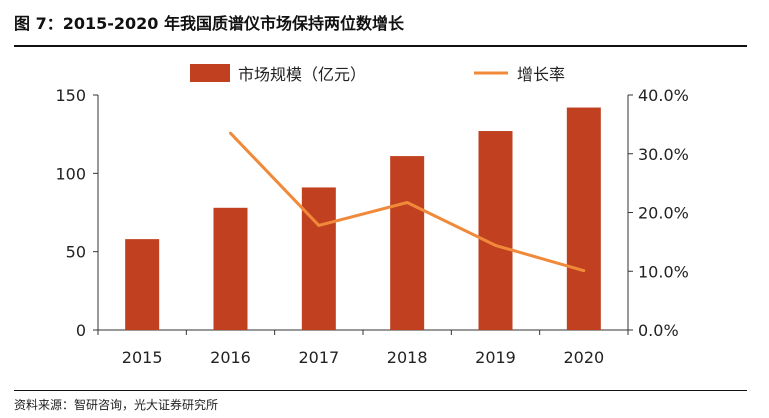  I want to click on growth-point-2019, so click(495, 245).